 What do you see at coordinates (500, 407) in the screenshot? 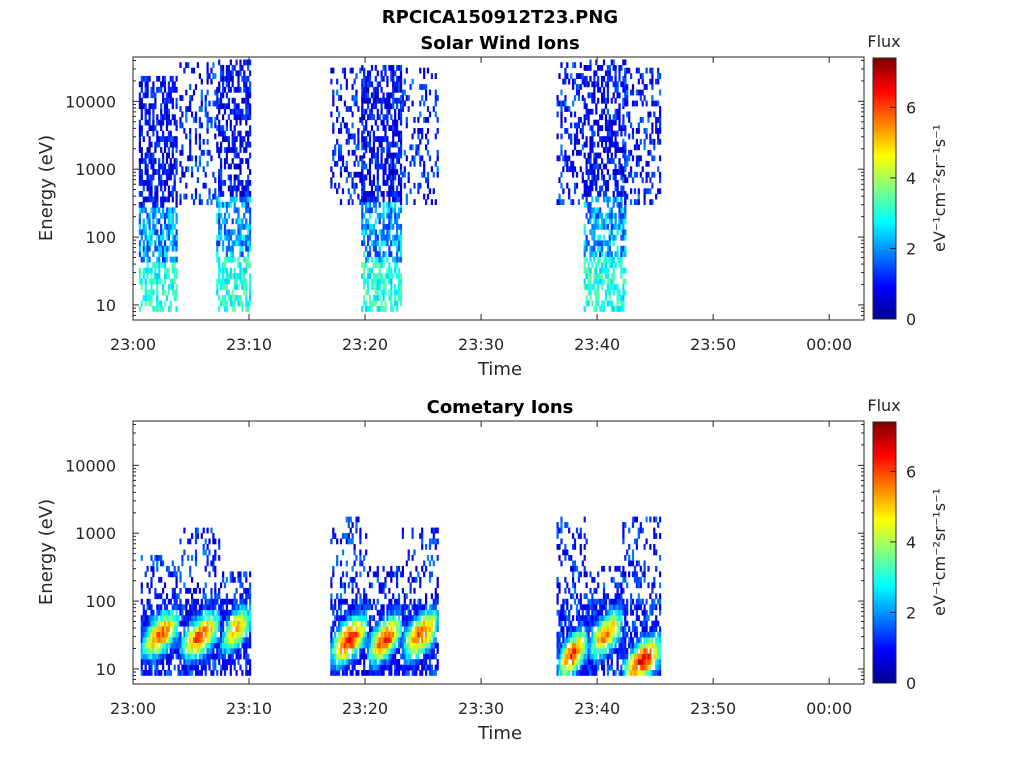
I see `panel-title: Cometary Ions` at bounding box center [500, 407].